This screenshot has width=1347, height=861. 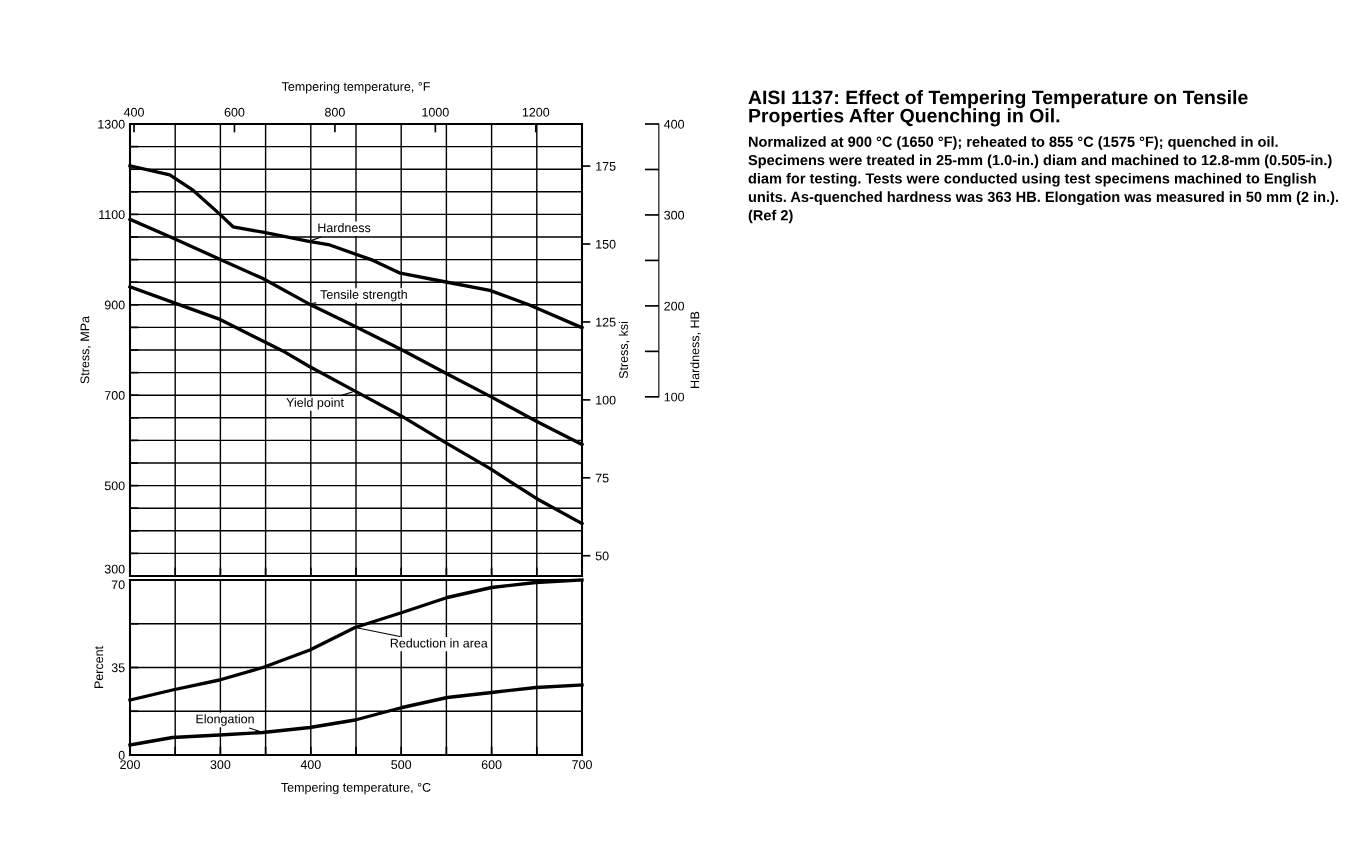 What do you see at coordinates (674, 397) in the screenshot?
I see `y3-tick-label: 100` at bounding box center [674, 397].